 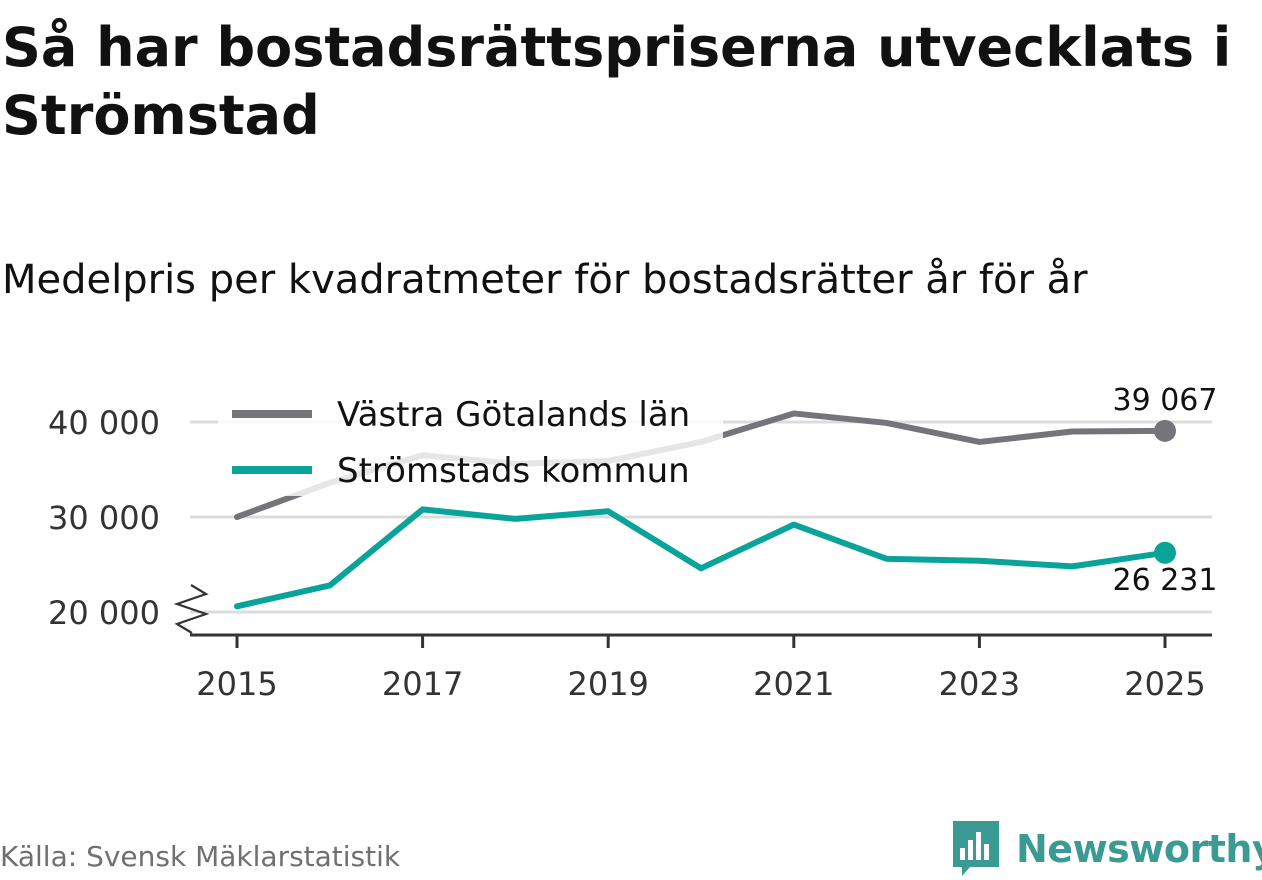 What do you see at coordinates (104, 423) in the screenshot?
I see `y-tick-label: 40 000` at bounding box center [104, 423].